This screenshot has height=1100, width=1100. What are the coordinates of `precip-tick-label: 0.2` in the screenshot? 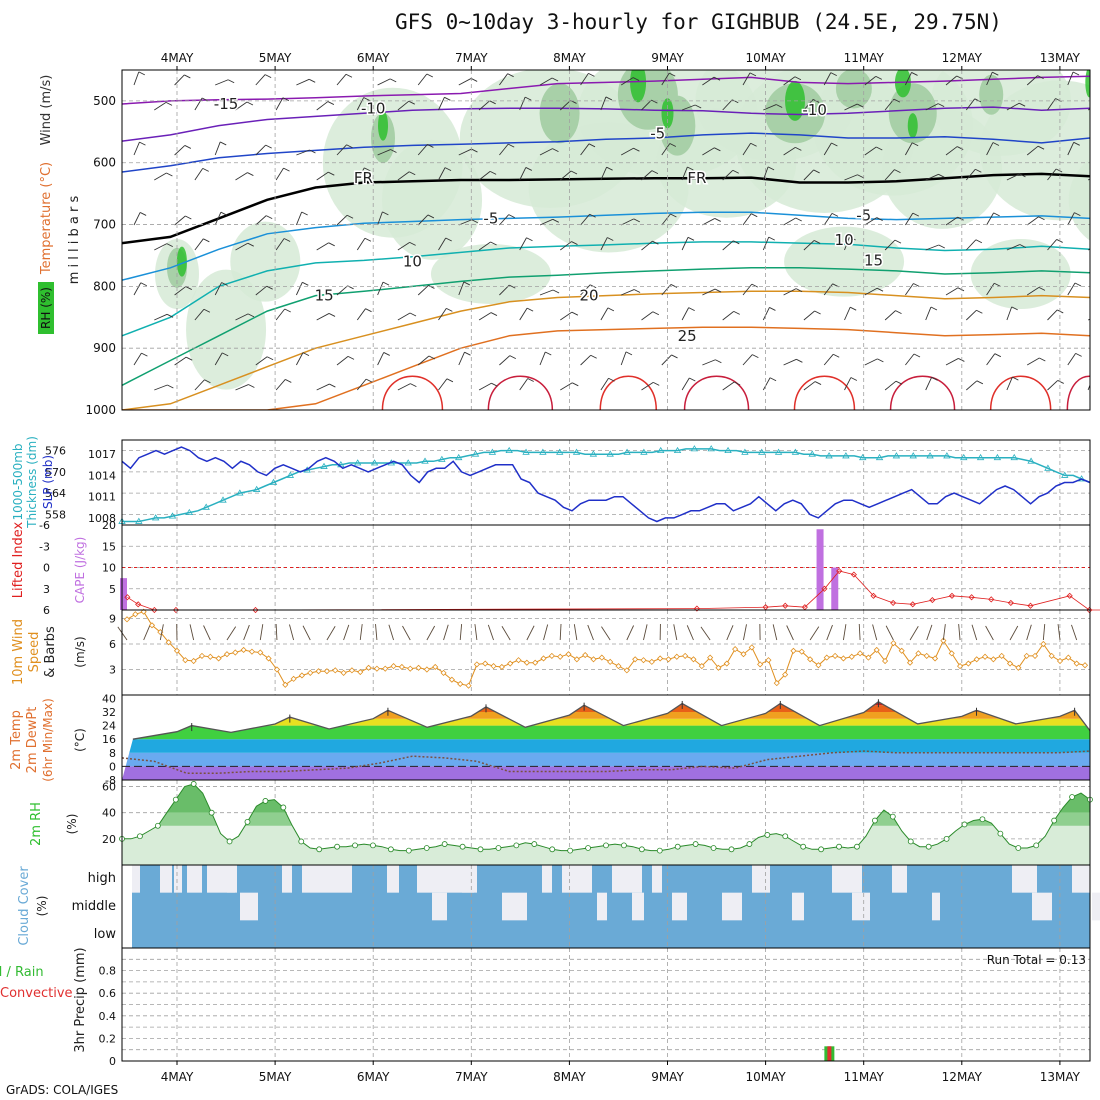 It's located at (108, 1038).